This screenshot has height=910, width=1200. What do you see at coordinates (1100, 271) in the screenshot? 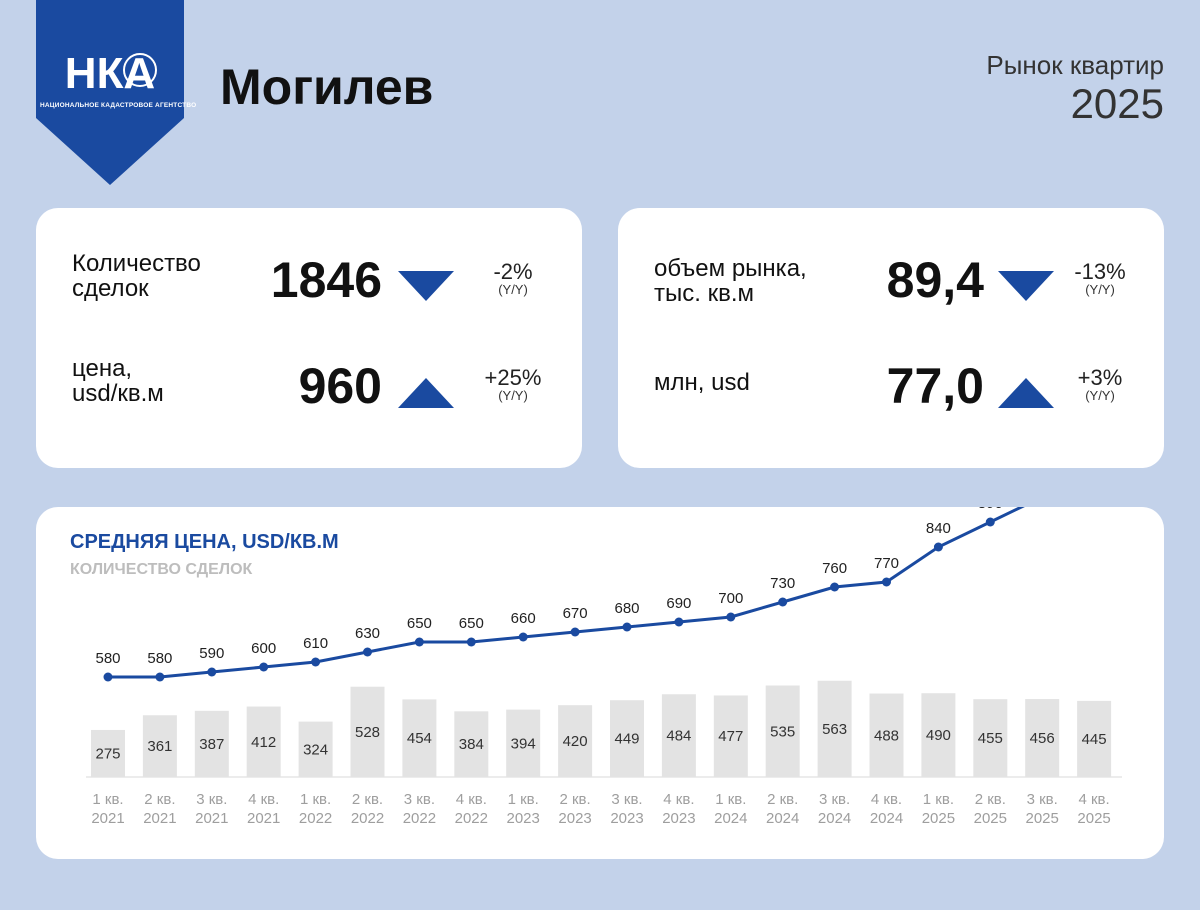
I see `metric-change-value: -13%` at bounding box center [1100, 271].